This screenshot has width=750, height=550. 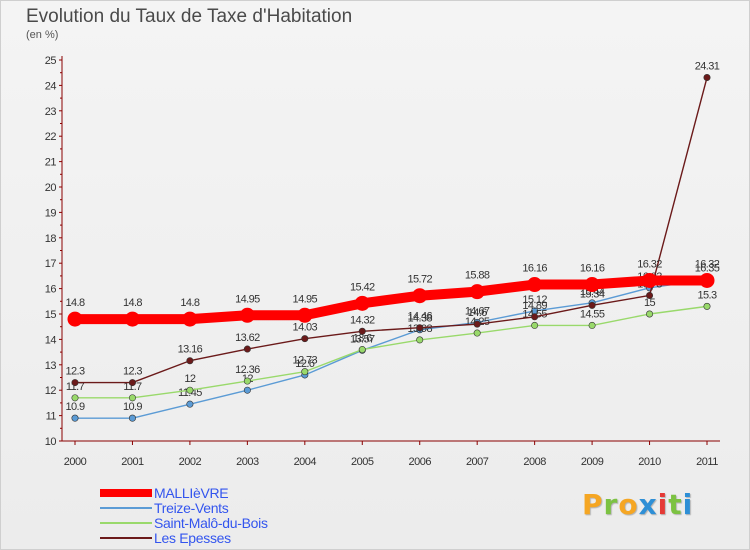 What do you see at coordinates (247, 370) in the screenshot?
I see `data-label: 12.36` at bounding box center [247, 370].